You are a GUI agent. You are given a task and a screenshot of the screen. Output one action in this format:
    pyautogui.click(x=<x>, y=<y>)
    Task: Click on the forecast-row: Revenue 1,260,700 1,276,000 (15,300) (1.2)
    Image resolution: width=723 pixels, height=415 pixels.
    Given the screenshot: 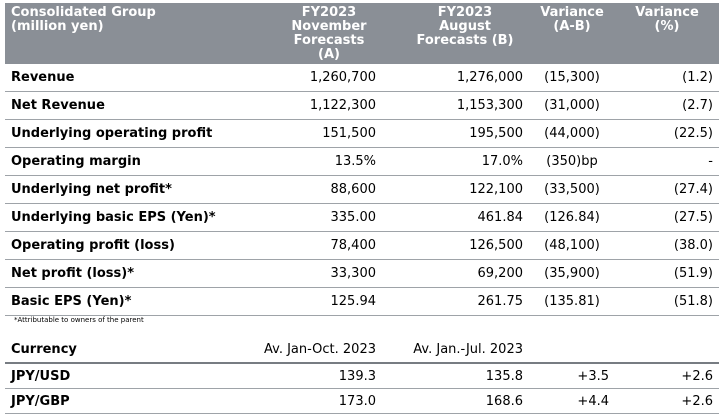 What is the action you would take?
    pyautogui.click(x=362, y=78)
    